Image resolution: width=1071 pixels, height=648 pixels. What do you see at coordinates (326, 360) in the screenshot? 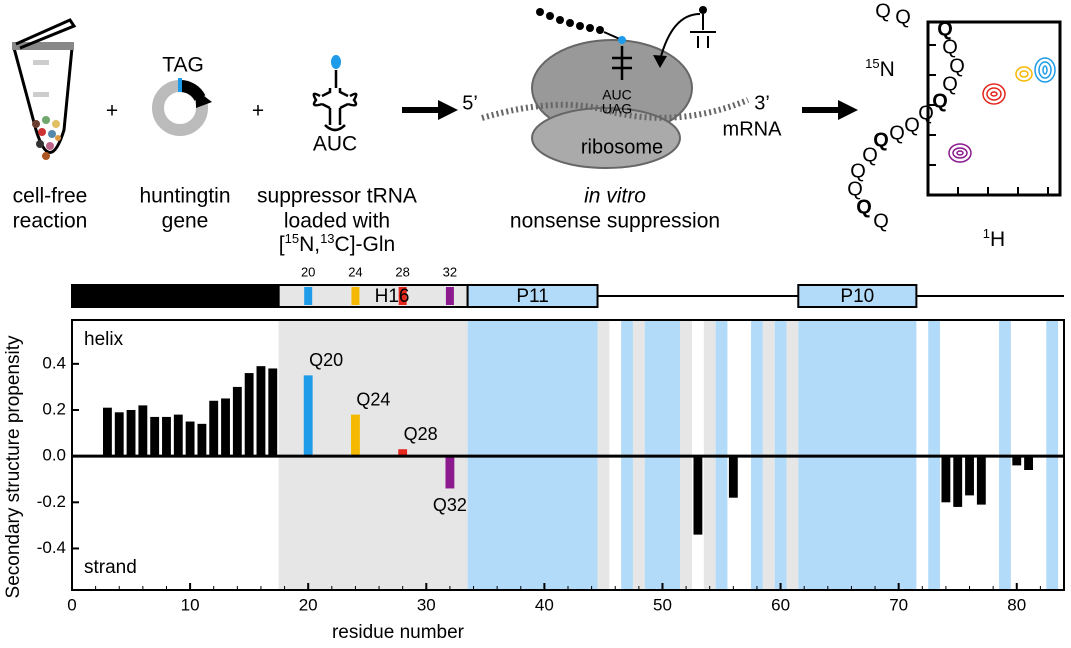
I see `annotation: Q20` at bounding box center [326, 360].